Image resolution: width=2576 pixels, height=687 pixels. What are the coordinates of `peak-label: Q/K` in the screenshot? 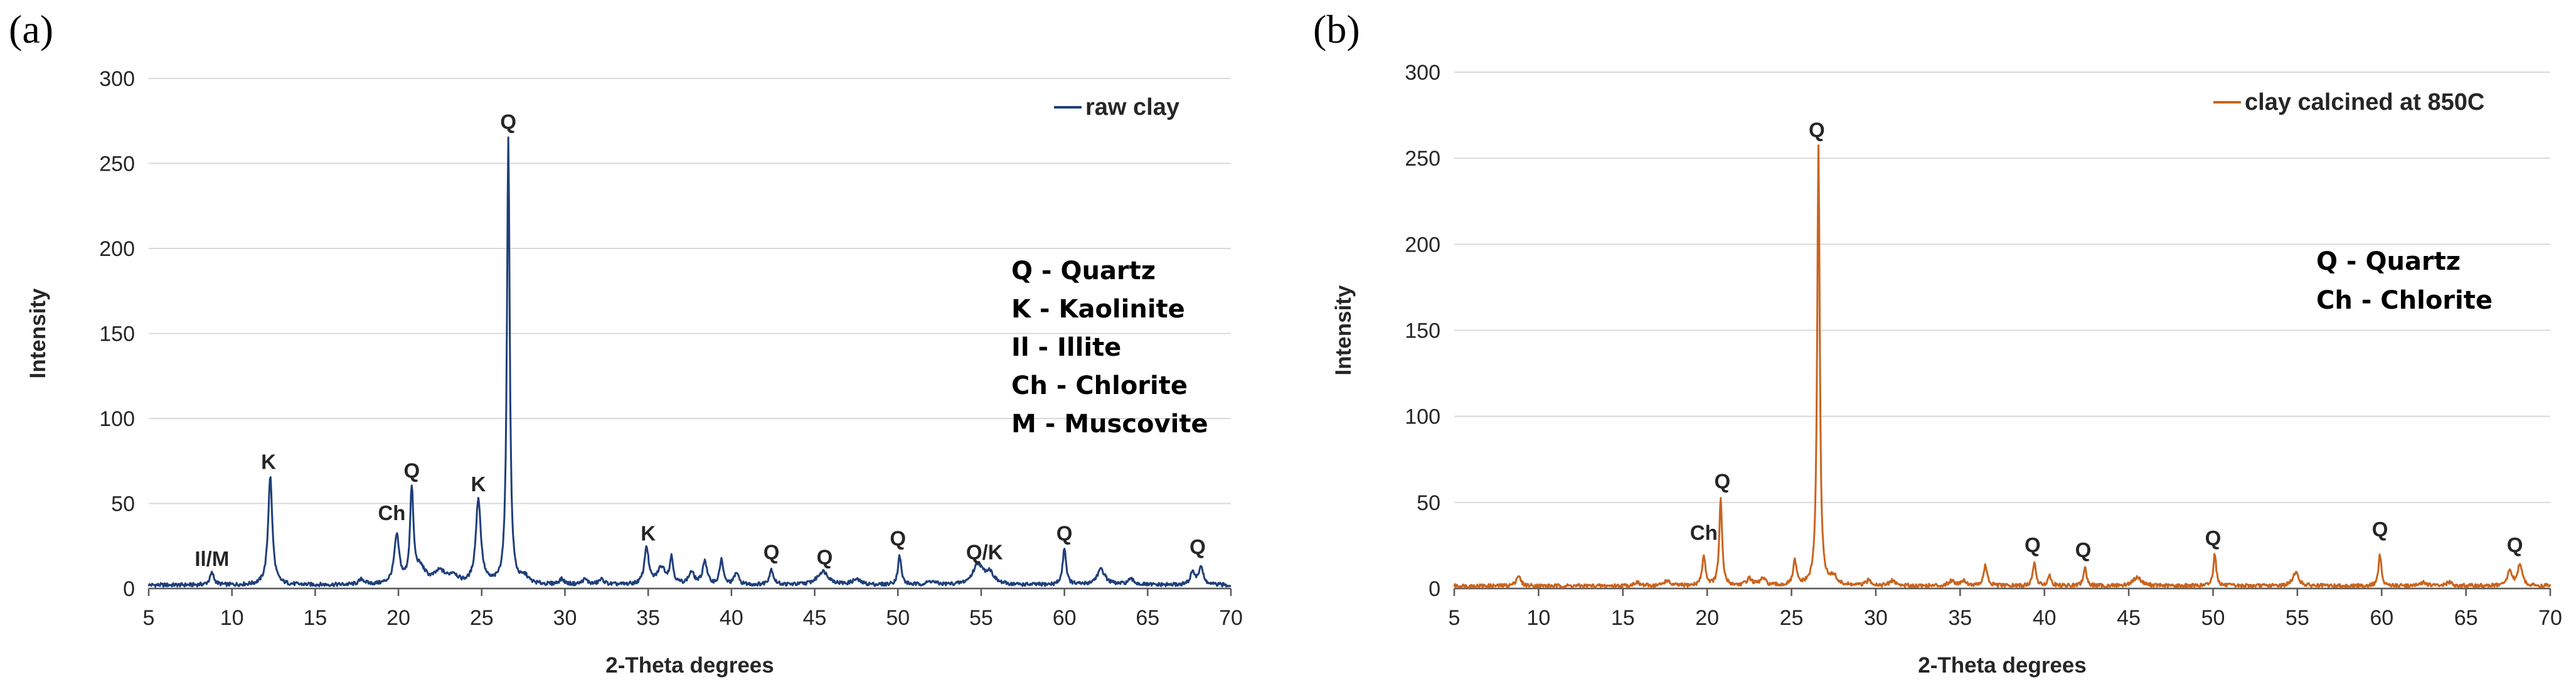 It's located at (984, 551).